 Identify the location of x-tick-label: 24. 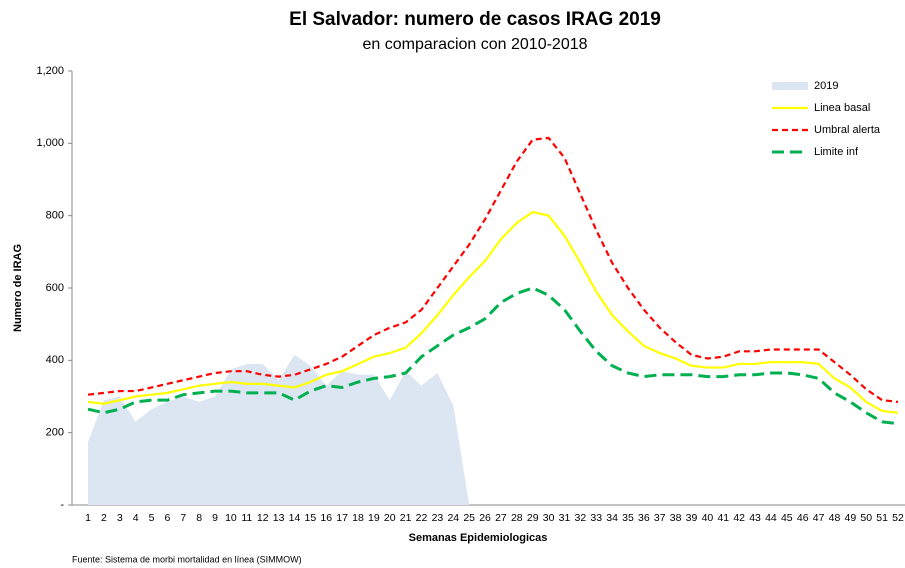
(453, 518).